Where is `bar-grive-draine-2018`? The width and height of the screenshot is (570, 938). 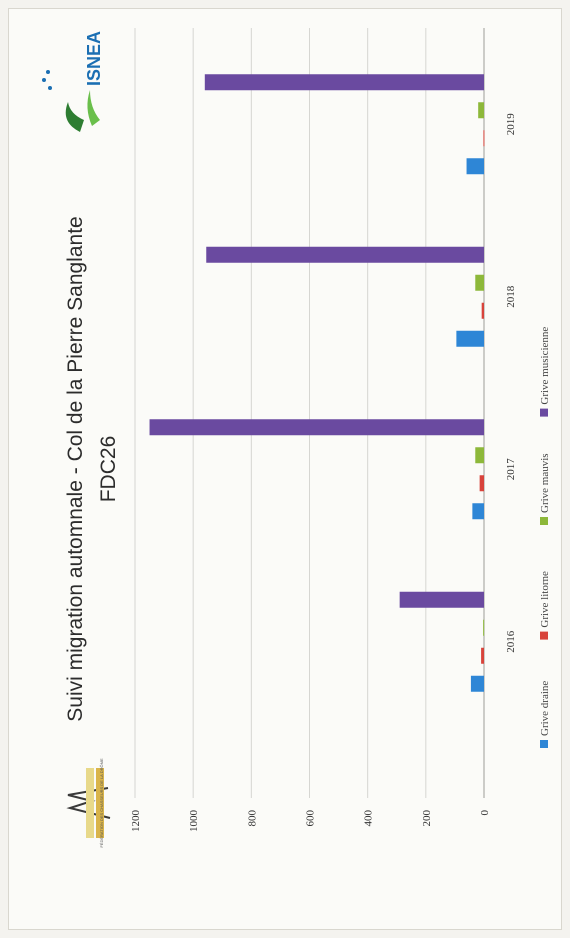
bar-grive-draine-2018 is located at coordinates (470, 338).